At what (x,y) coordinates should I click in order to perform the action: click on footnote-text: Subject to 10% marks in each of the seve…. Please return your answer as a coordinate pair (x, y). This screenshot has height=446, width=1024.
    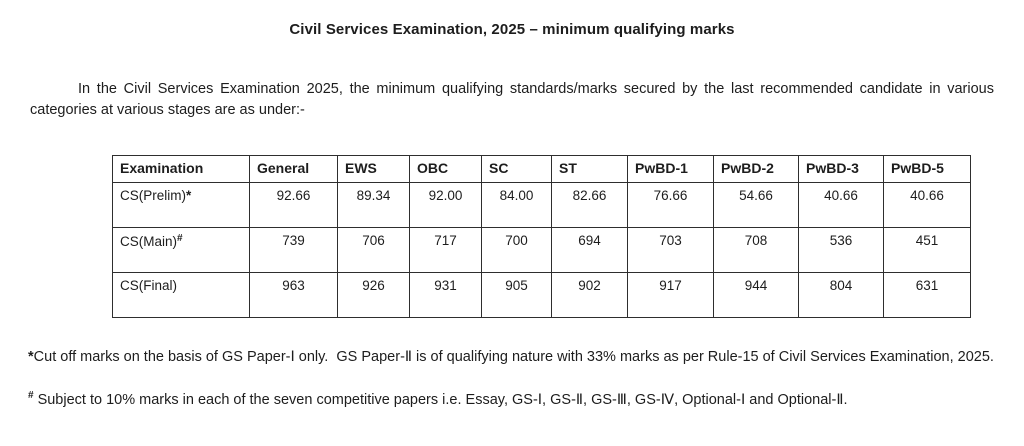
    Looking at the image, I should click on (442, 400).